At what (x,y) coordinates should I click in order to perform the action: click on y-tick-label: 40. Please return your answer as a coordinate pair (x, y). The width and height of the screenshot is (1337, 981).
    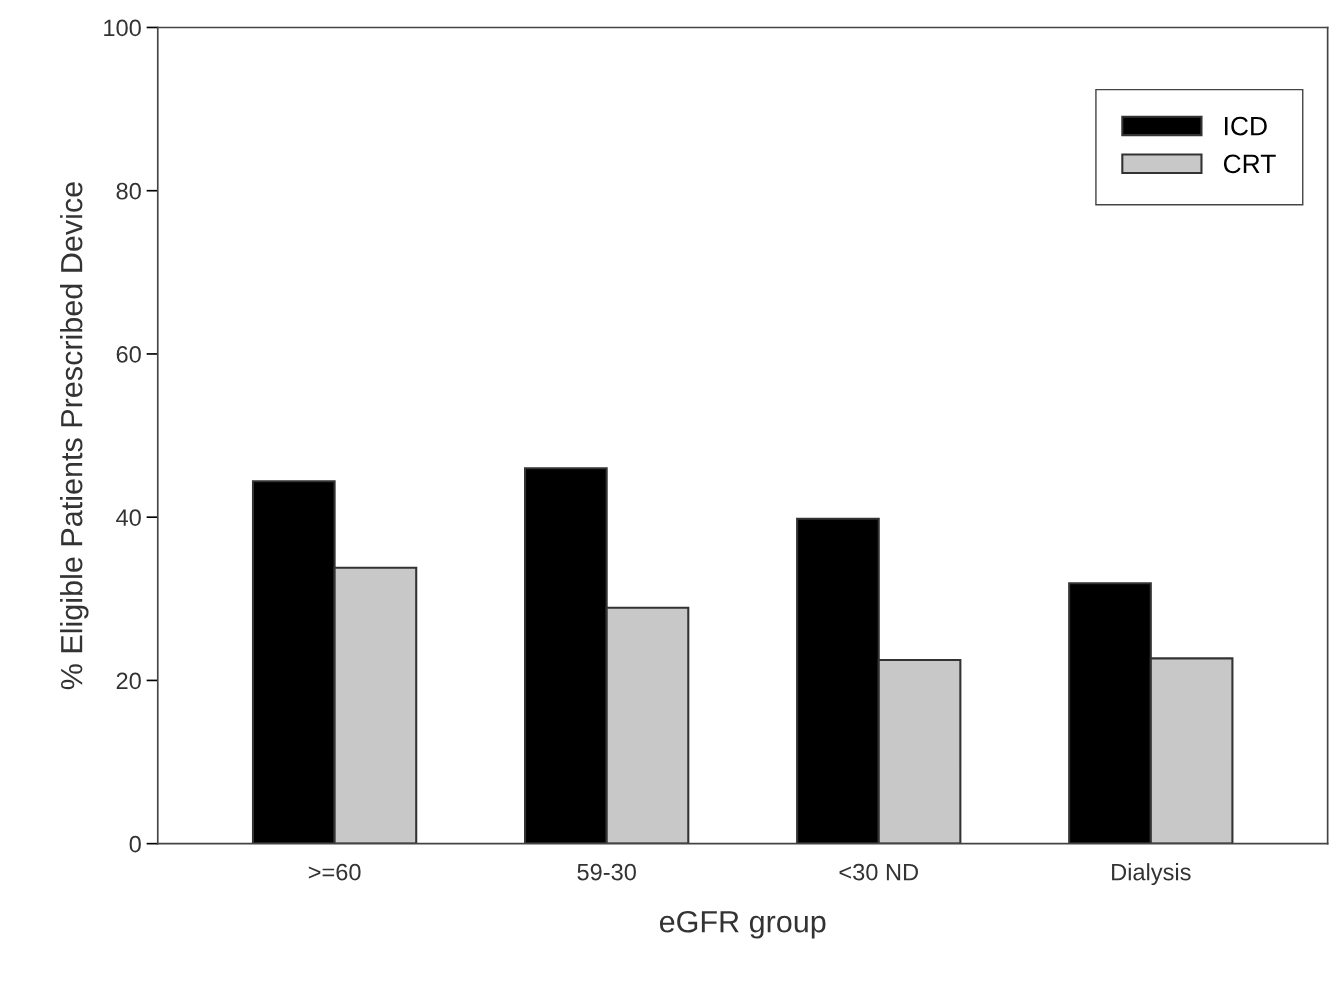
    Looking at the image, I should click on (128, 517).